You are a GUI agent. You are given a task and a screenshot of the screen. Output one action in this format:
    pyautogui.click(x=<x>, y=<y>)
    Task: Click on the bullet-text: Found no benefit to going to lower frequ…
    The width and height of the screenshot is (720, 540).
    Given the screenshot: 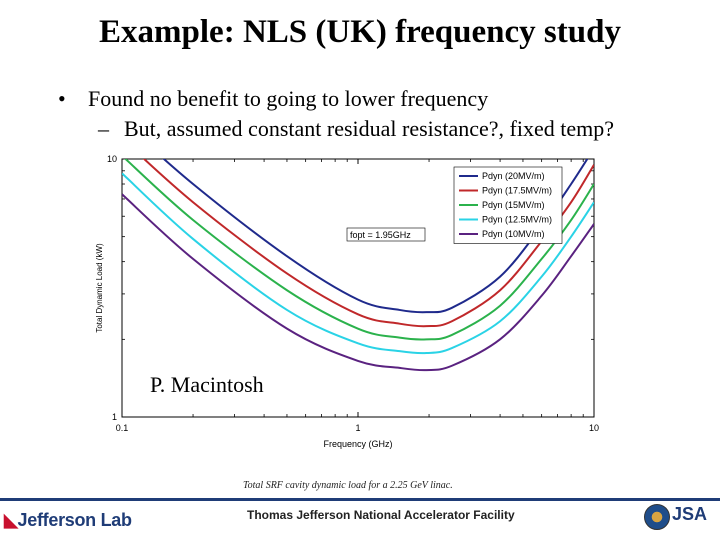 What is the action you would take?
    pyautogui.click(x=288, y=98)
    